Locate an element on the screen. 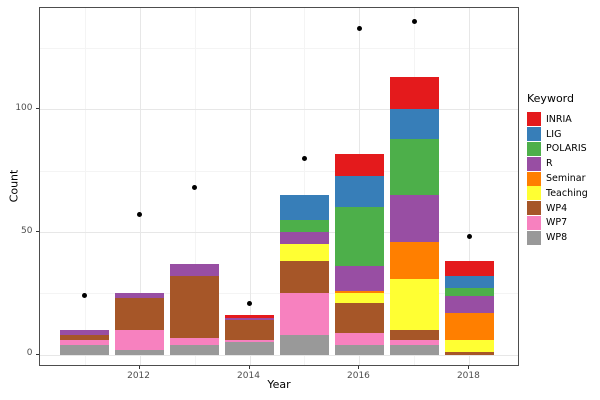  bar-segment-inria-2014 is located at coordinates (249, 316).